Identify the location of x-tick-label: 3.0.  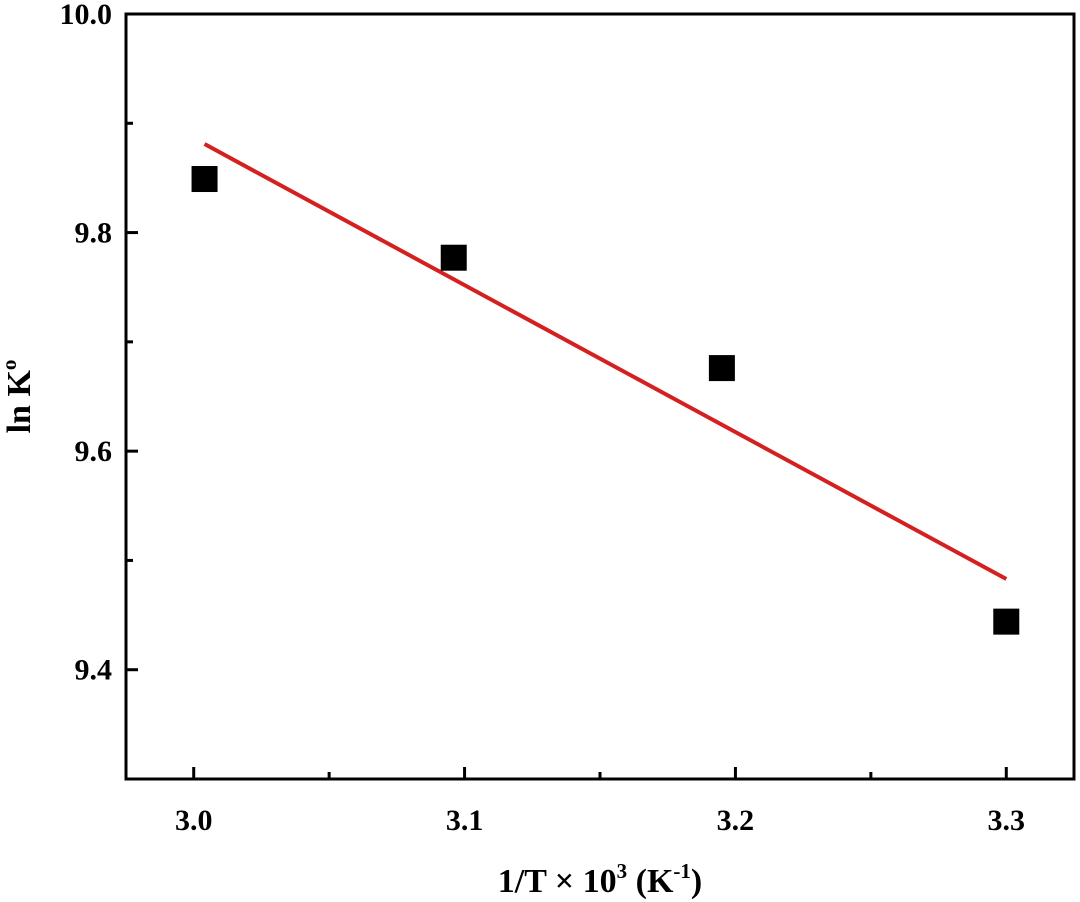
(194, 820).